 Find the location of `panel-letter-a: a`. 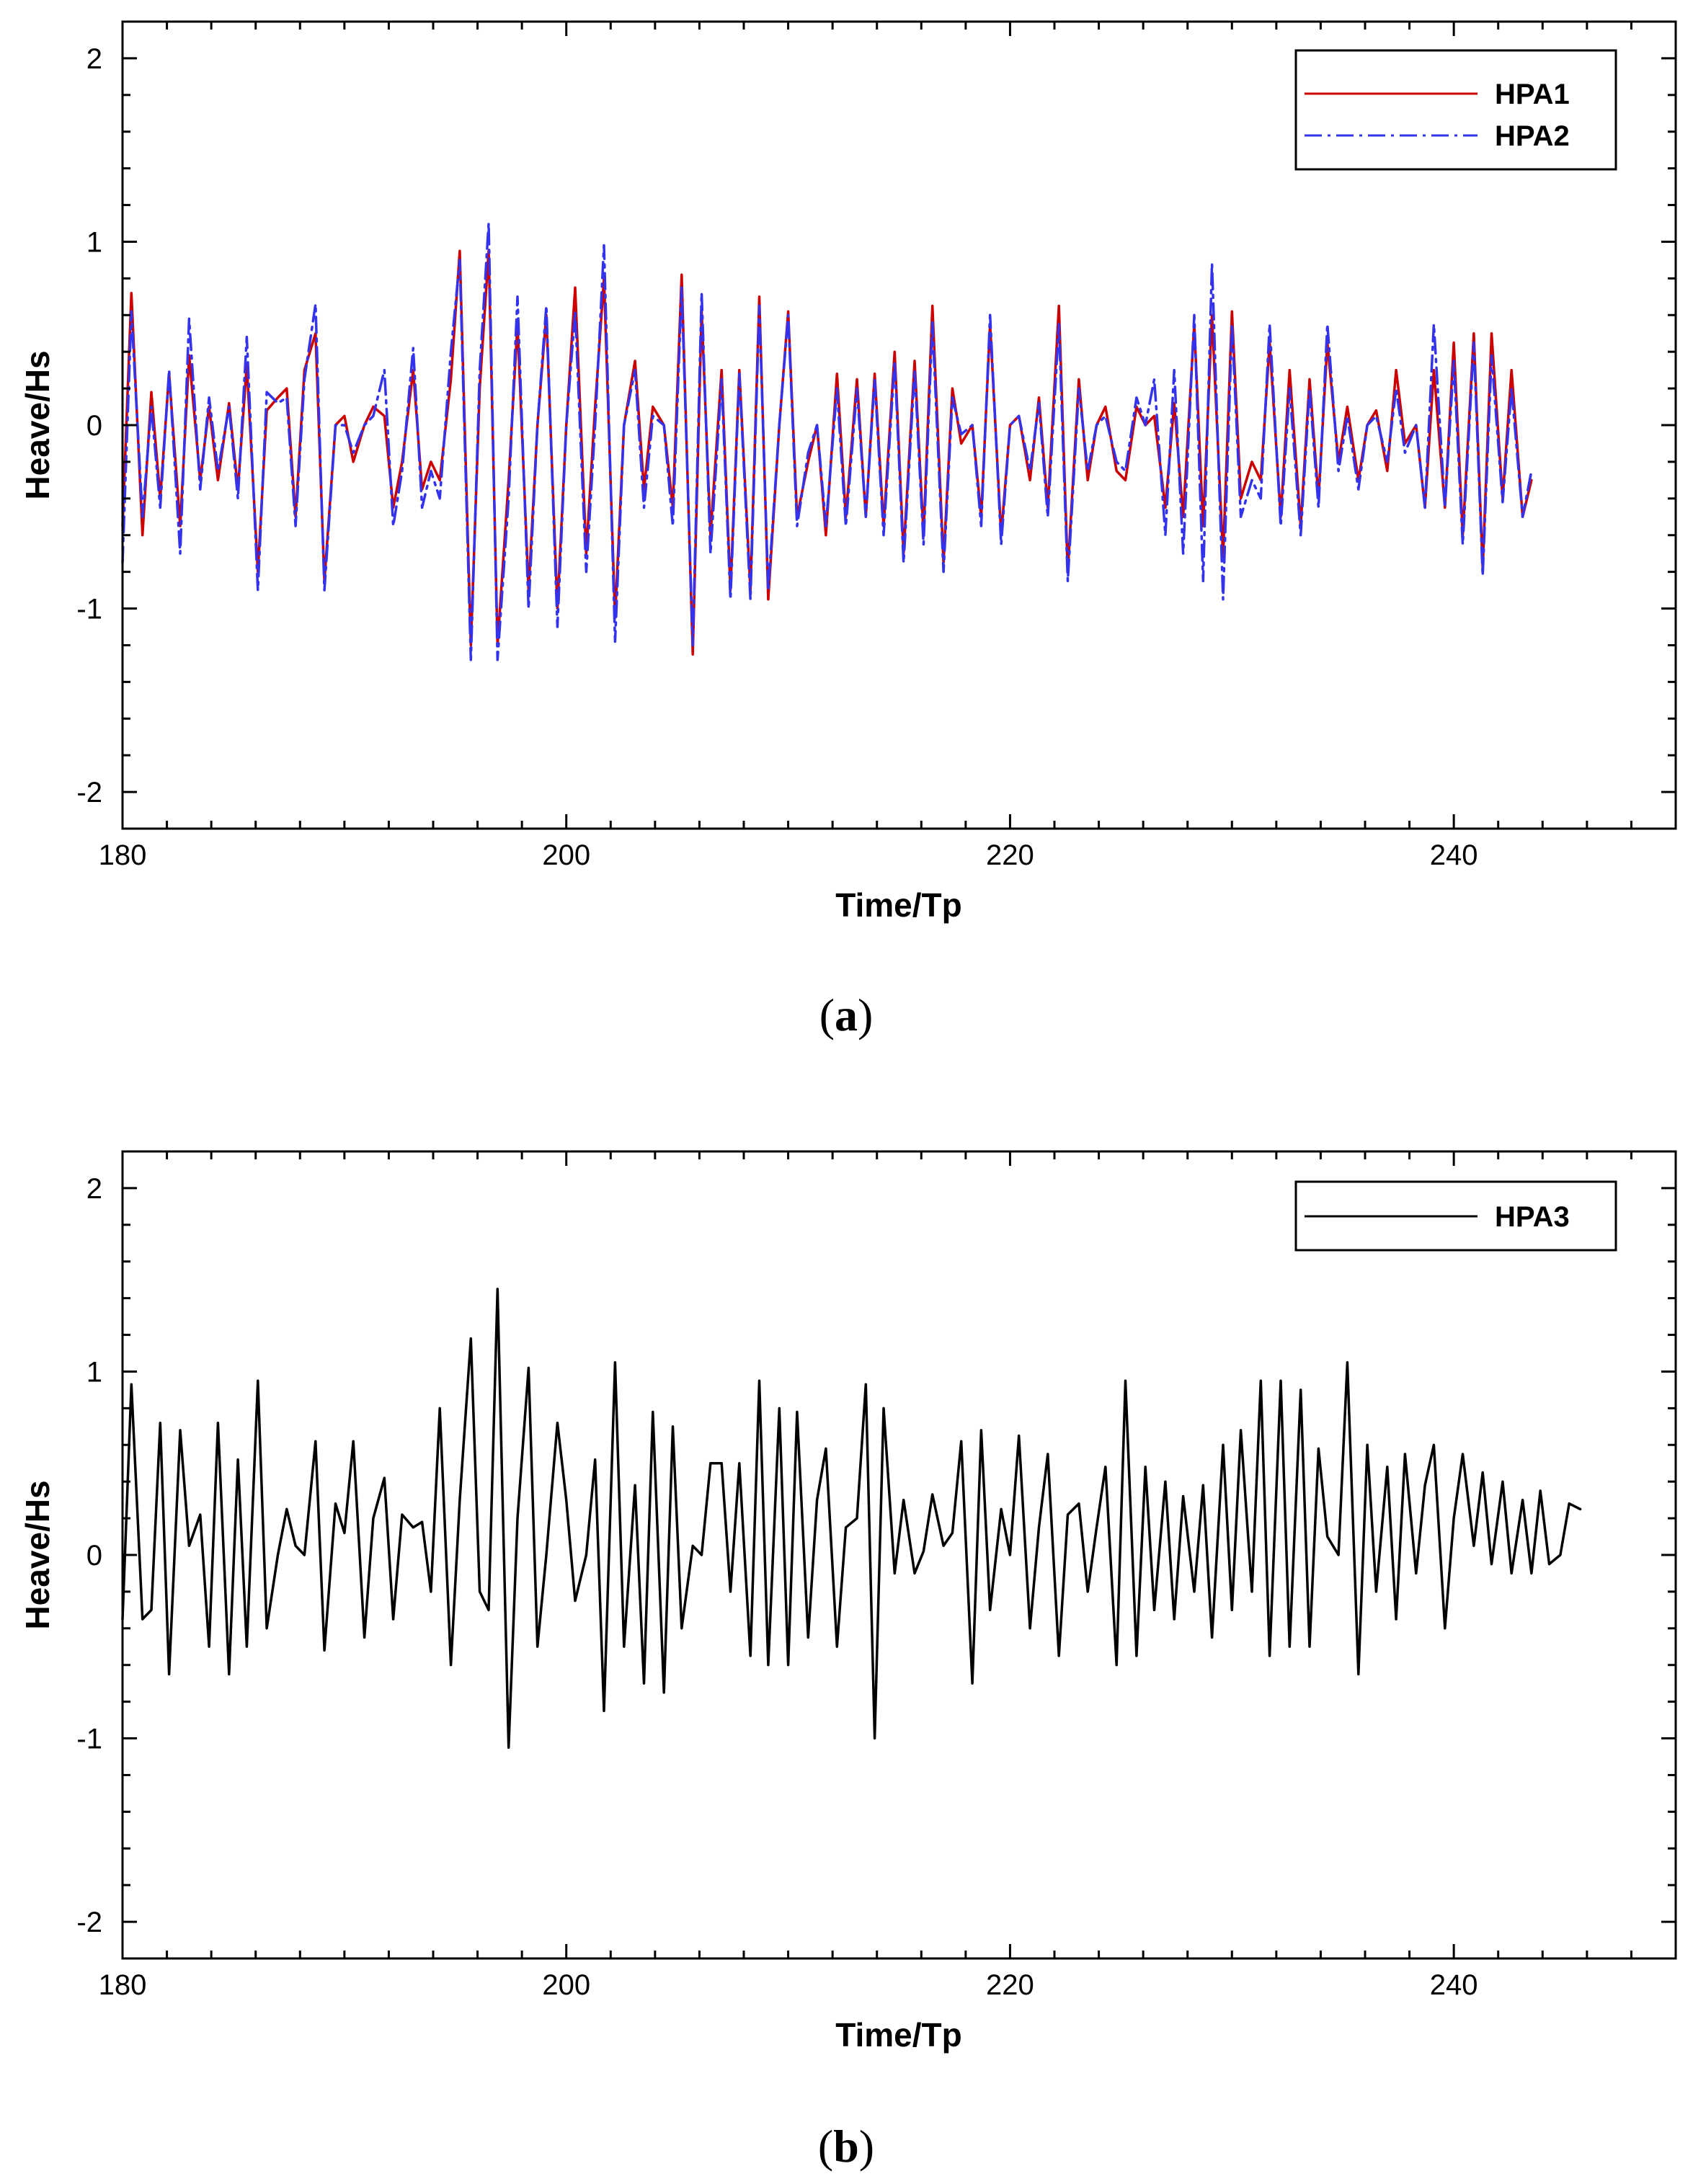

panel-letter-a: a is located at coordinates (846, 1014).